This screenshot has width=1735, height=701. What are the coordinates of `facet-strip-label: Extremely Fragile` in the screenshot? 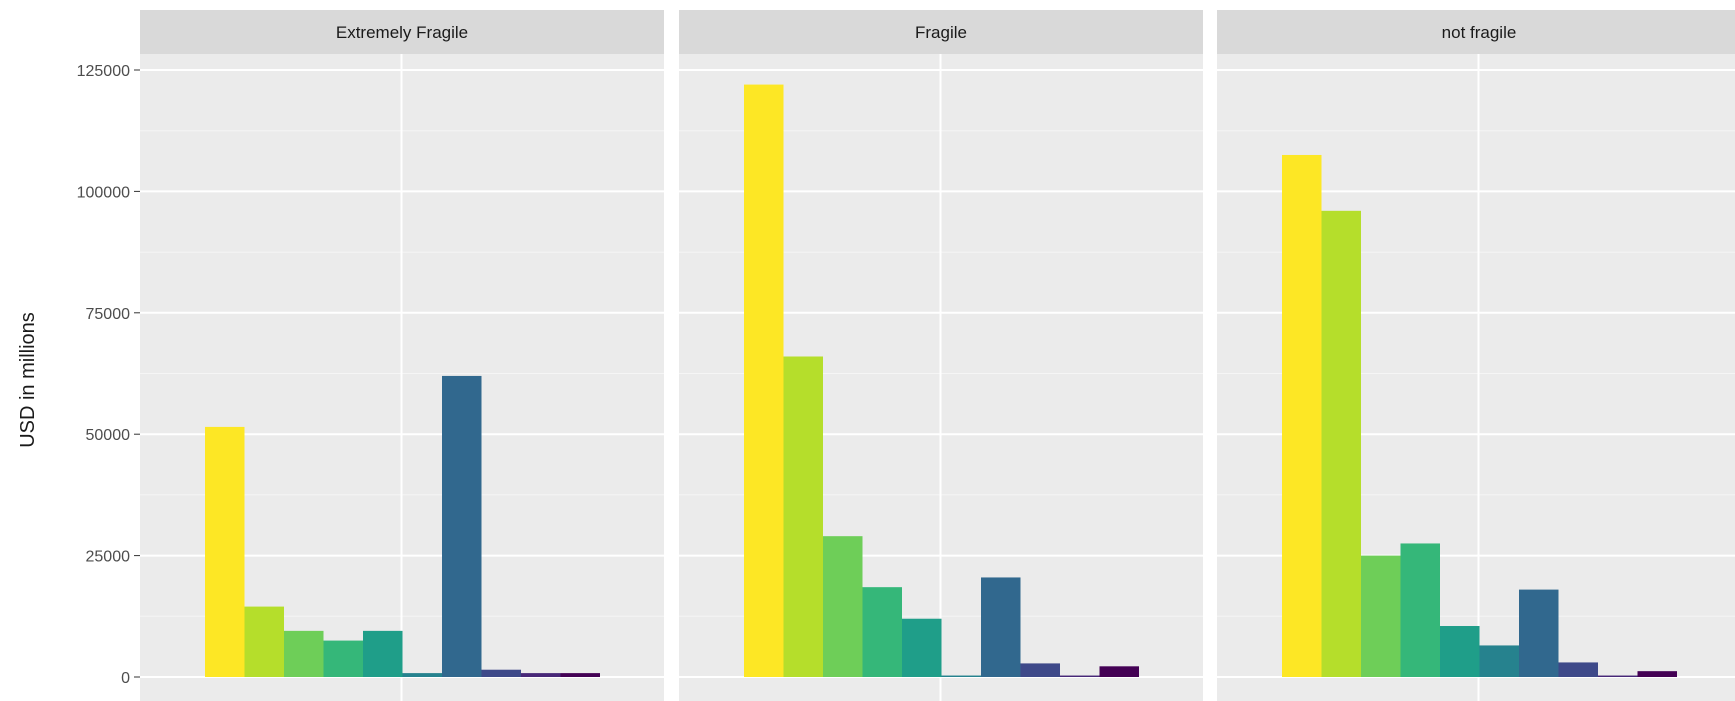 It's located at (402, 32).